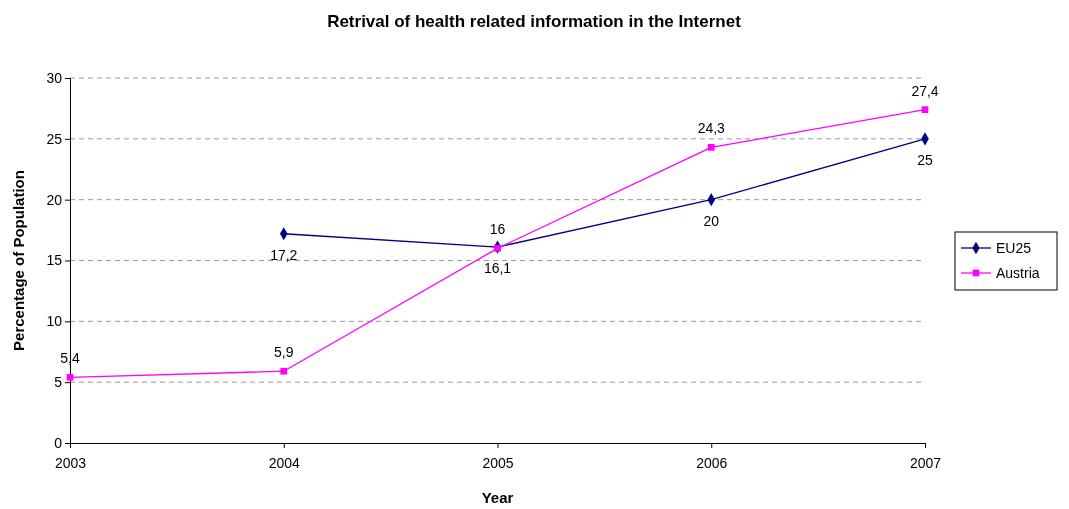 The height and width of the screenshot is (509, 1069). Describe the element at coordinates (712, 462) in the screenshot. I see `x-tick-label: 2006` at that location.